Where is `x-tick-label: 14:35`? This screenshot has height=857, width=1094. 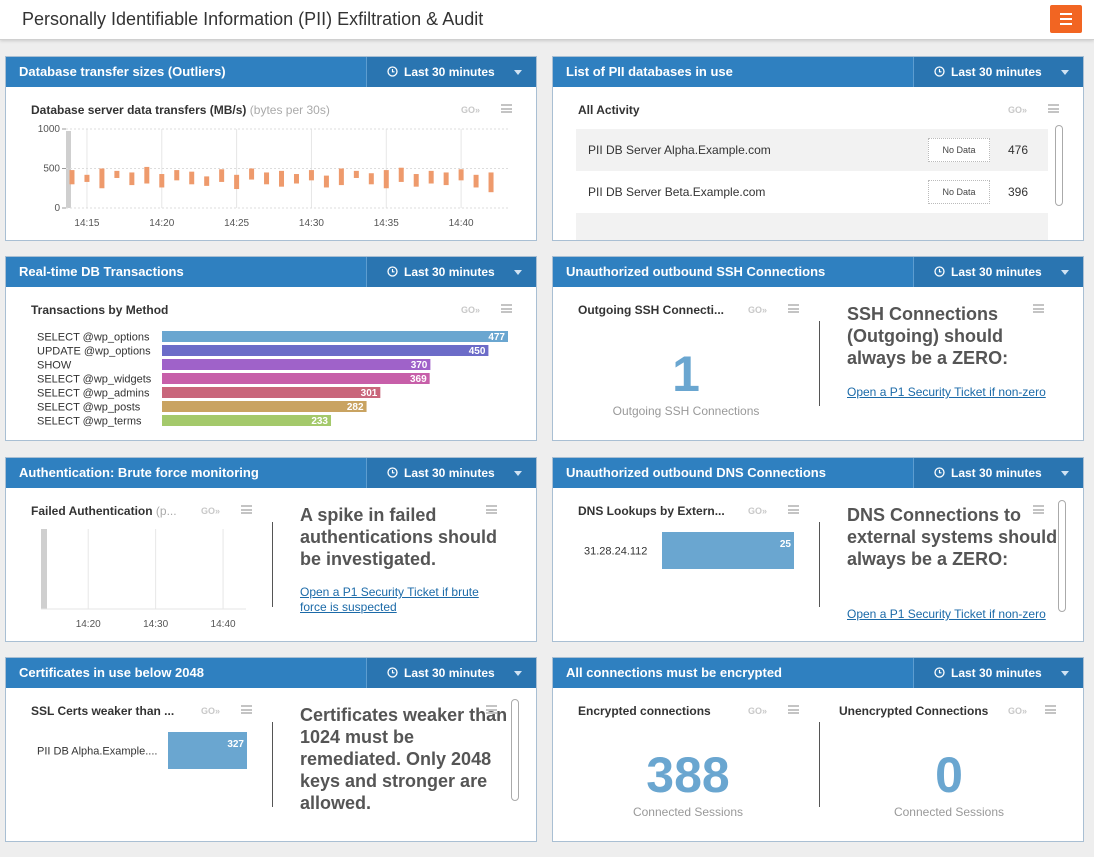 x-tick-label: 14:35 is located at coordinates (386, 223).